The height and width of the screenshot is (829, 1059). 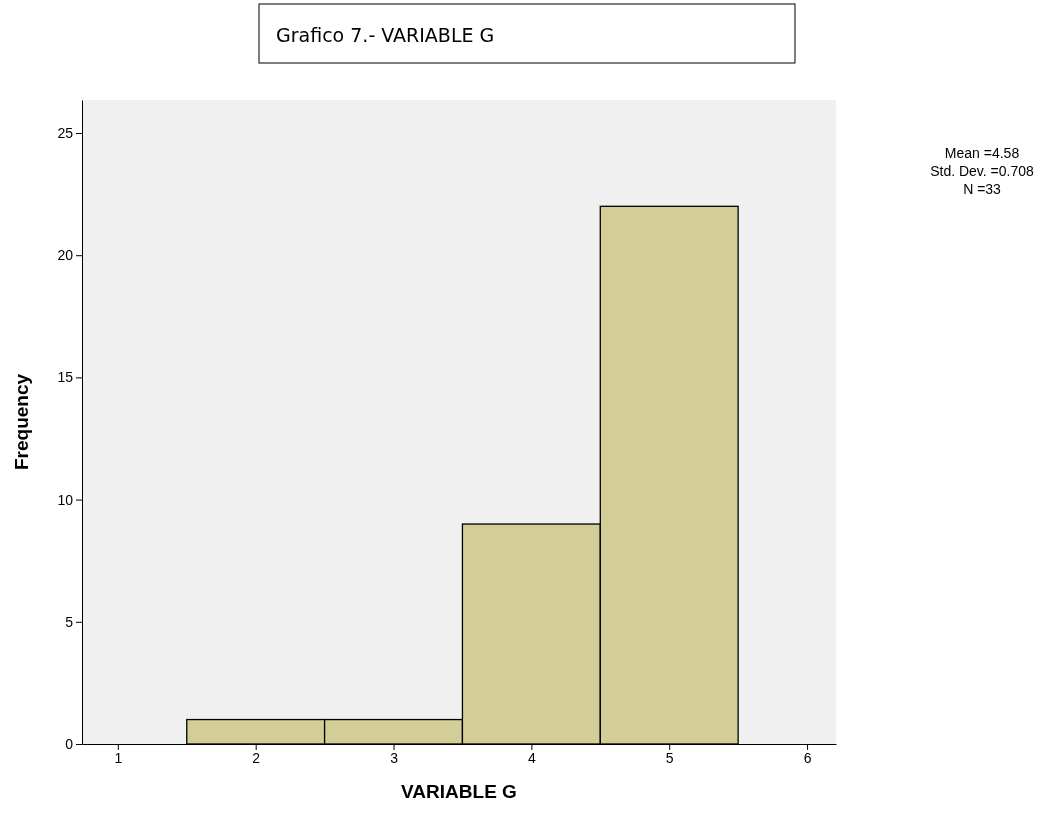 What do you see at coordinates (531, 757) in the screenshot?
I see `x-tick-label: 4` at bounding box center [531, 757].